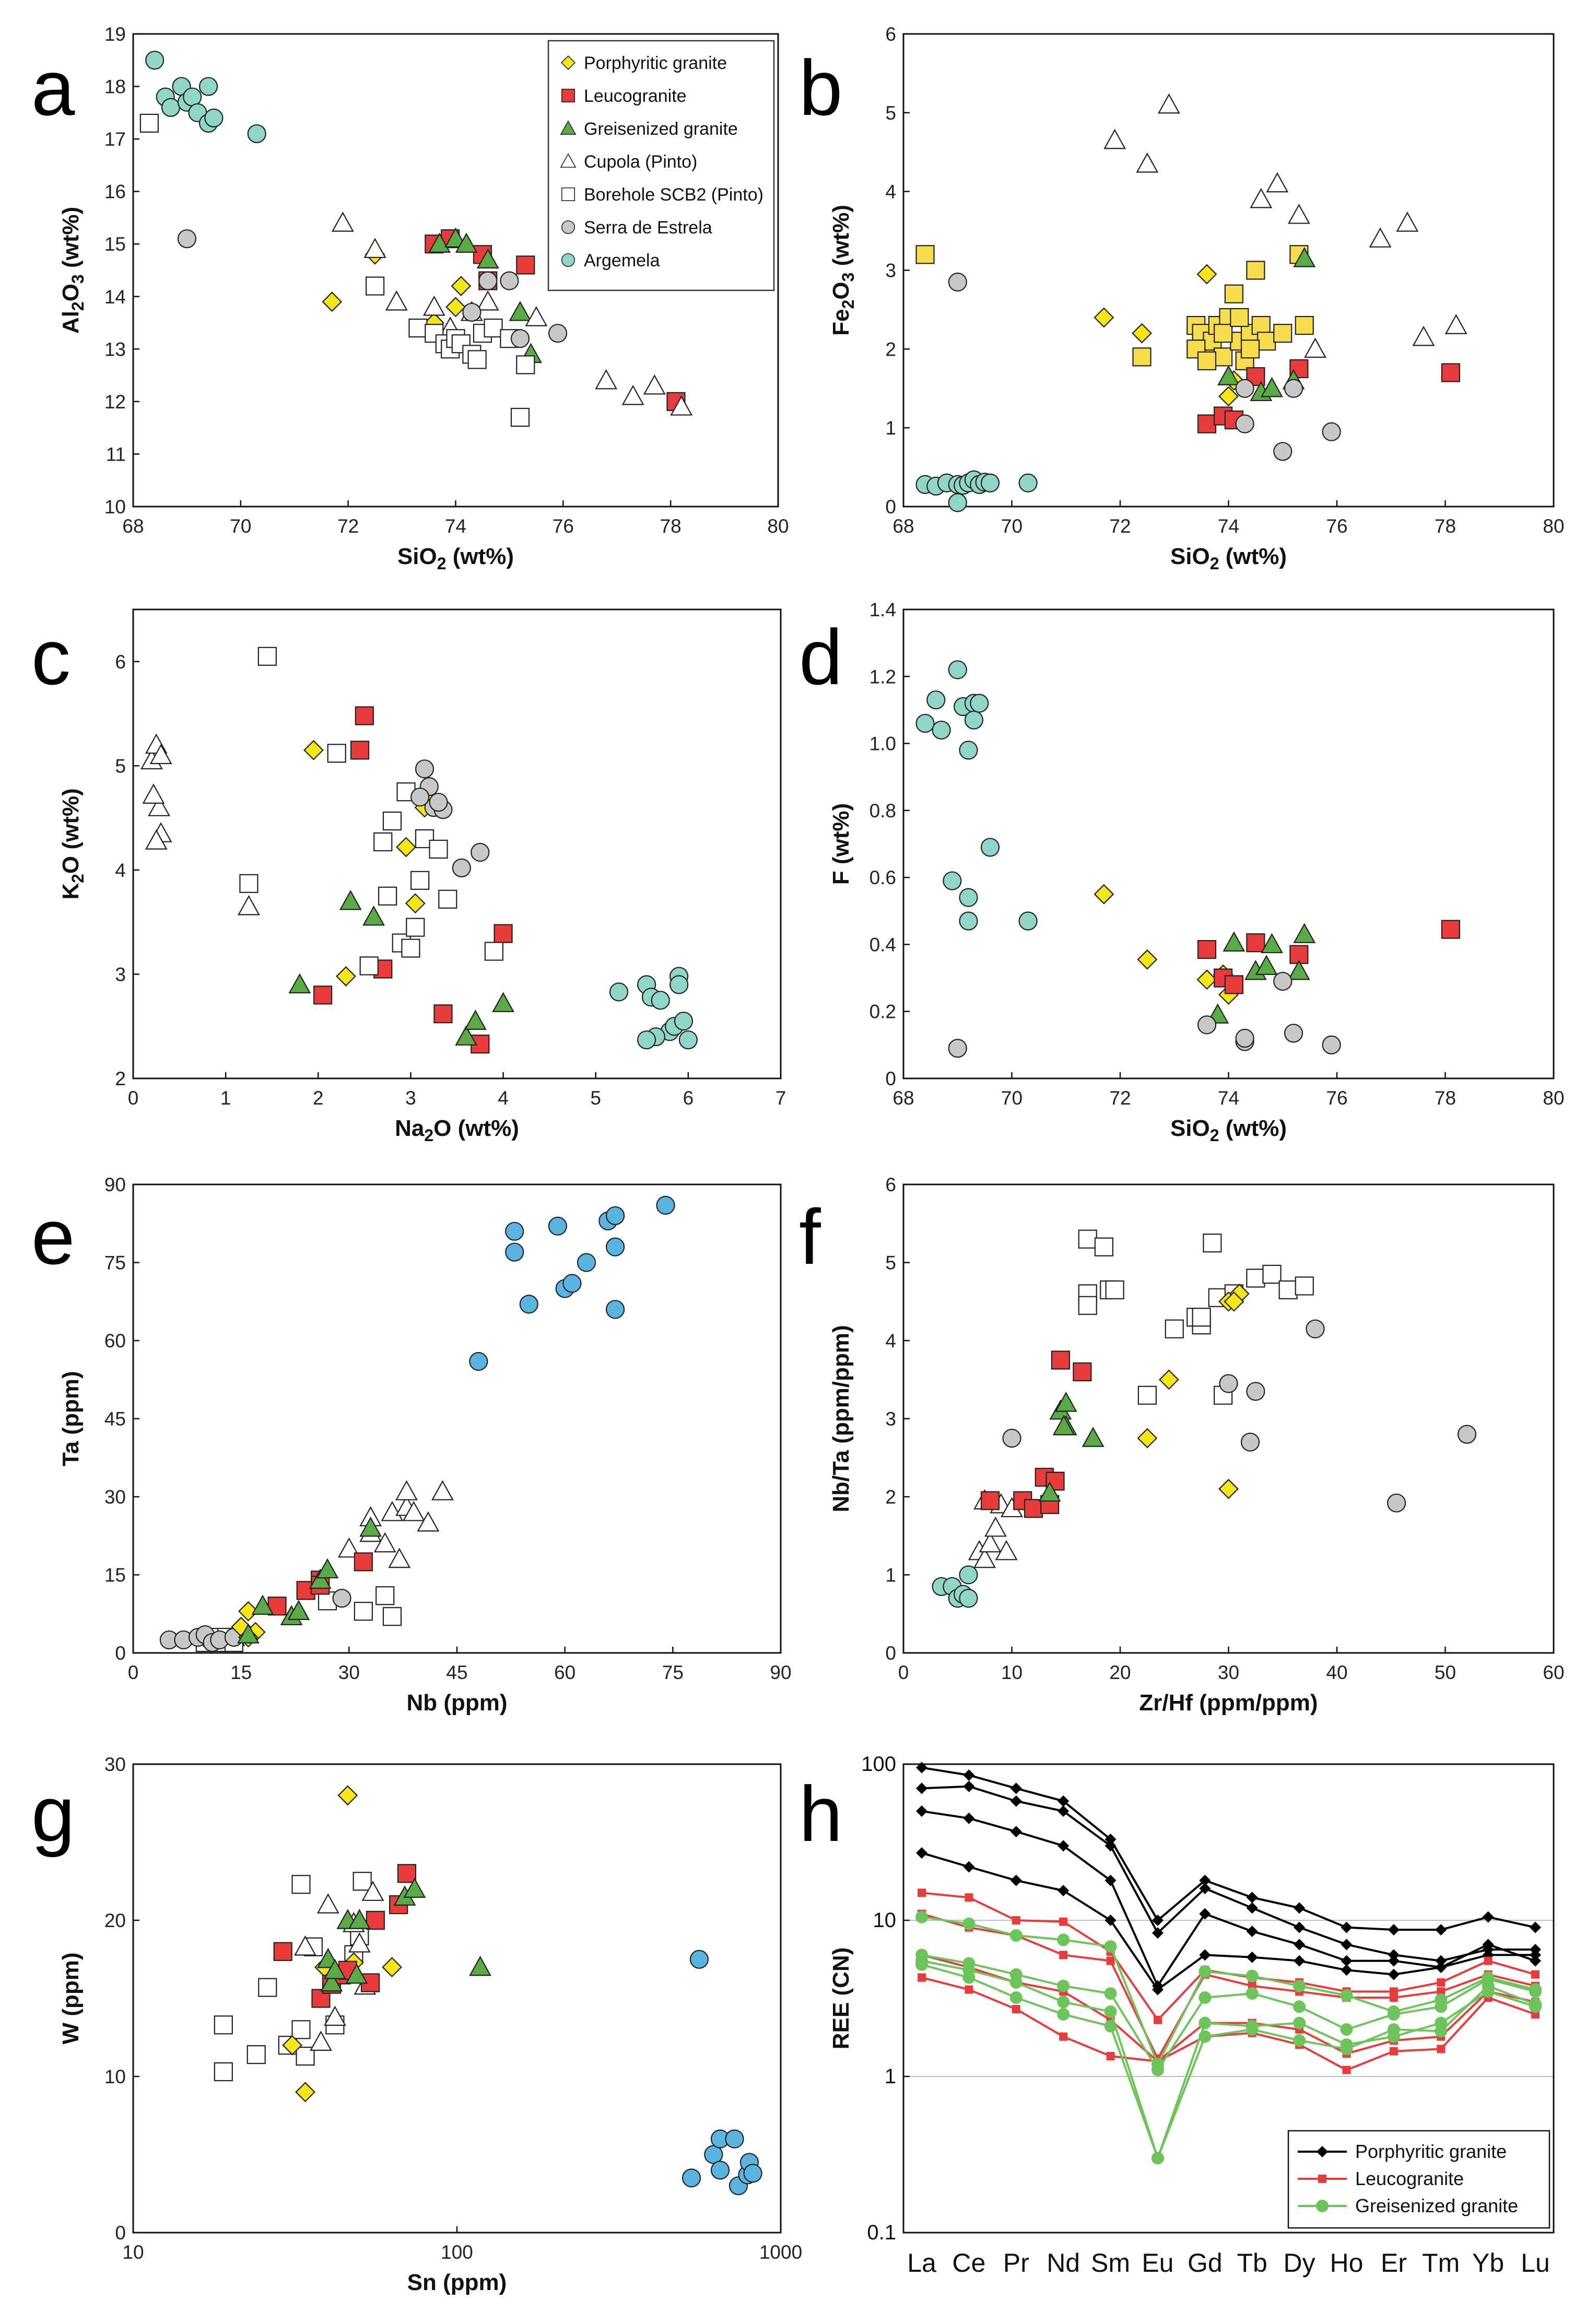  What do you see at coordinates (1347, 2263) in the screenshot?
I see `x-tick-label-ho: Ho` at bounding box center [1347, 2263].